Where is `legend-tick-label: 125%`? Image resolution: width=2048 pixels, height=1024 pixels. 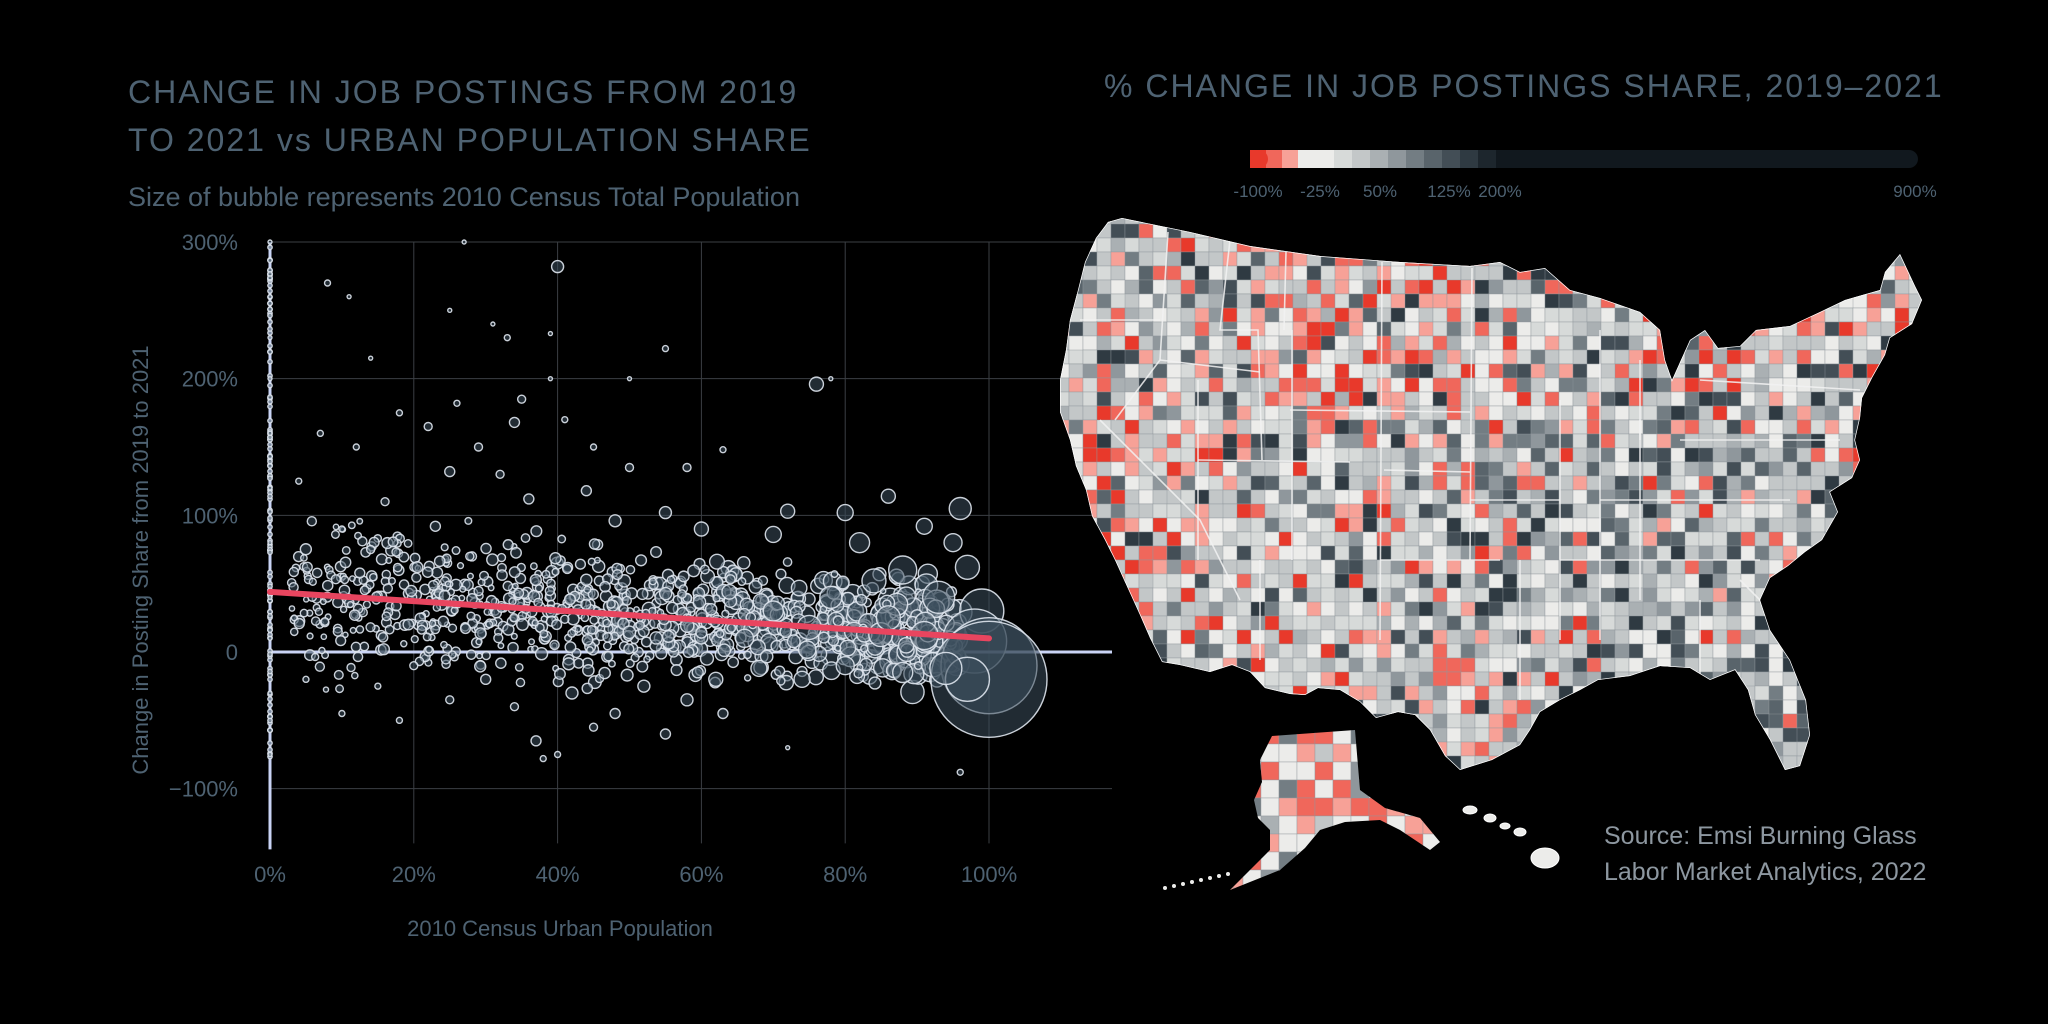
legend-tick-label: 125% is located at coordinates (1448, 191).